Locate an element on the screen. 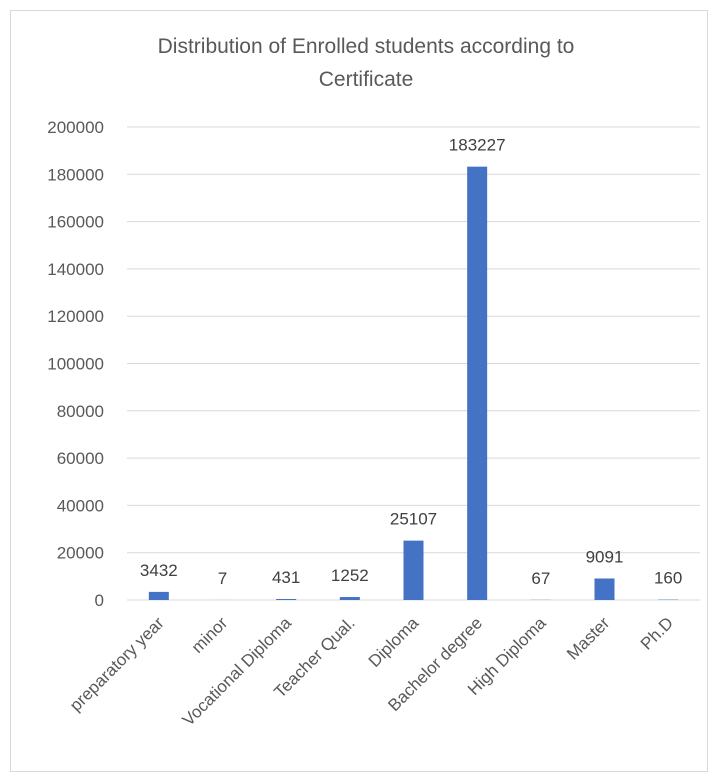  x-tick-label: Ph.D is located at coordinates (657, 633).